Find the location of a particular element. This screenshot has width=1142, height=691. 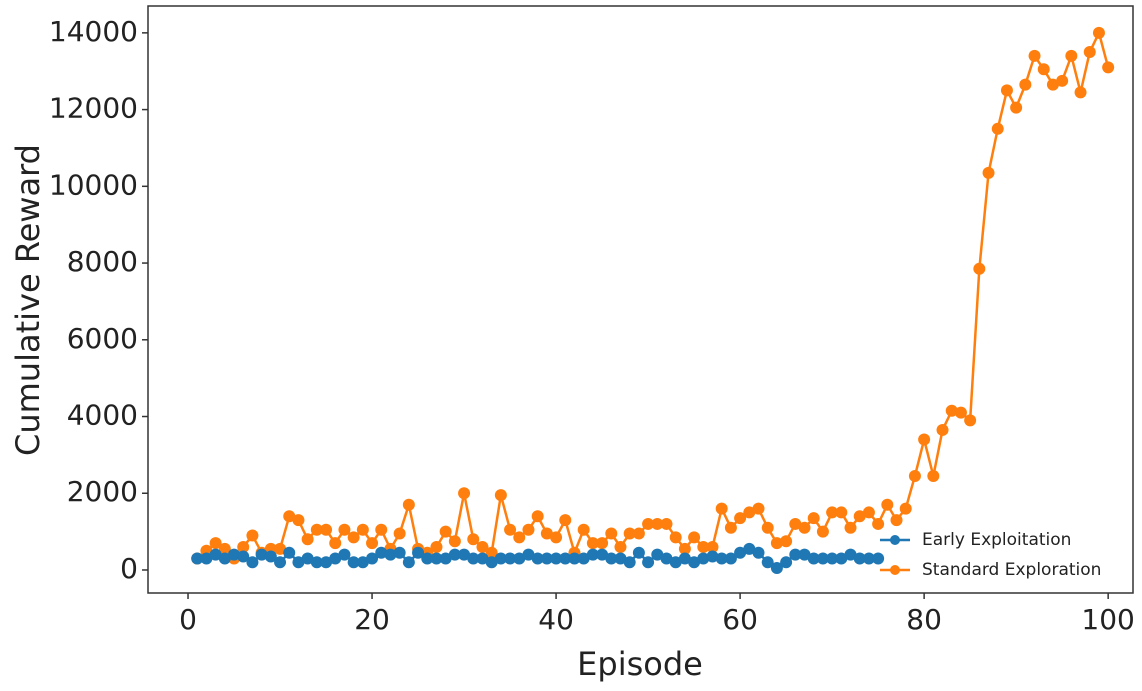

legend-marker is located at coordinates (895, 570).